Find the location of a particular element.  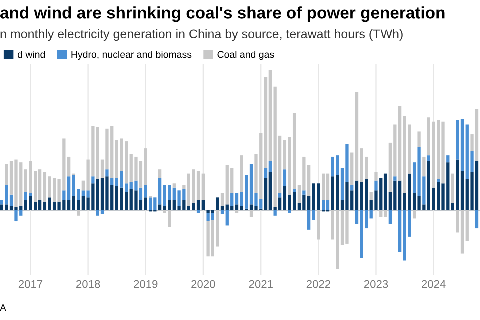

legend-label: Hydro, nuclear and biomass is located at coordinates (132, 55).